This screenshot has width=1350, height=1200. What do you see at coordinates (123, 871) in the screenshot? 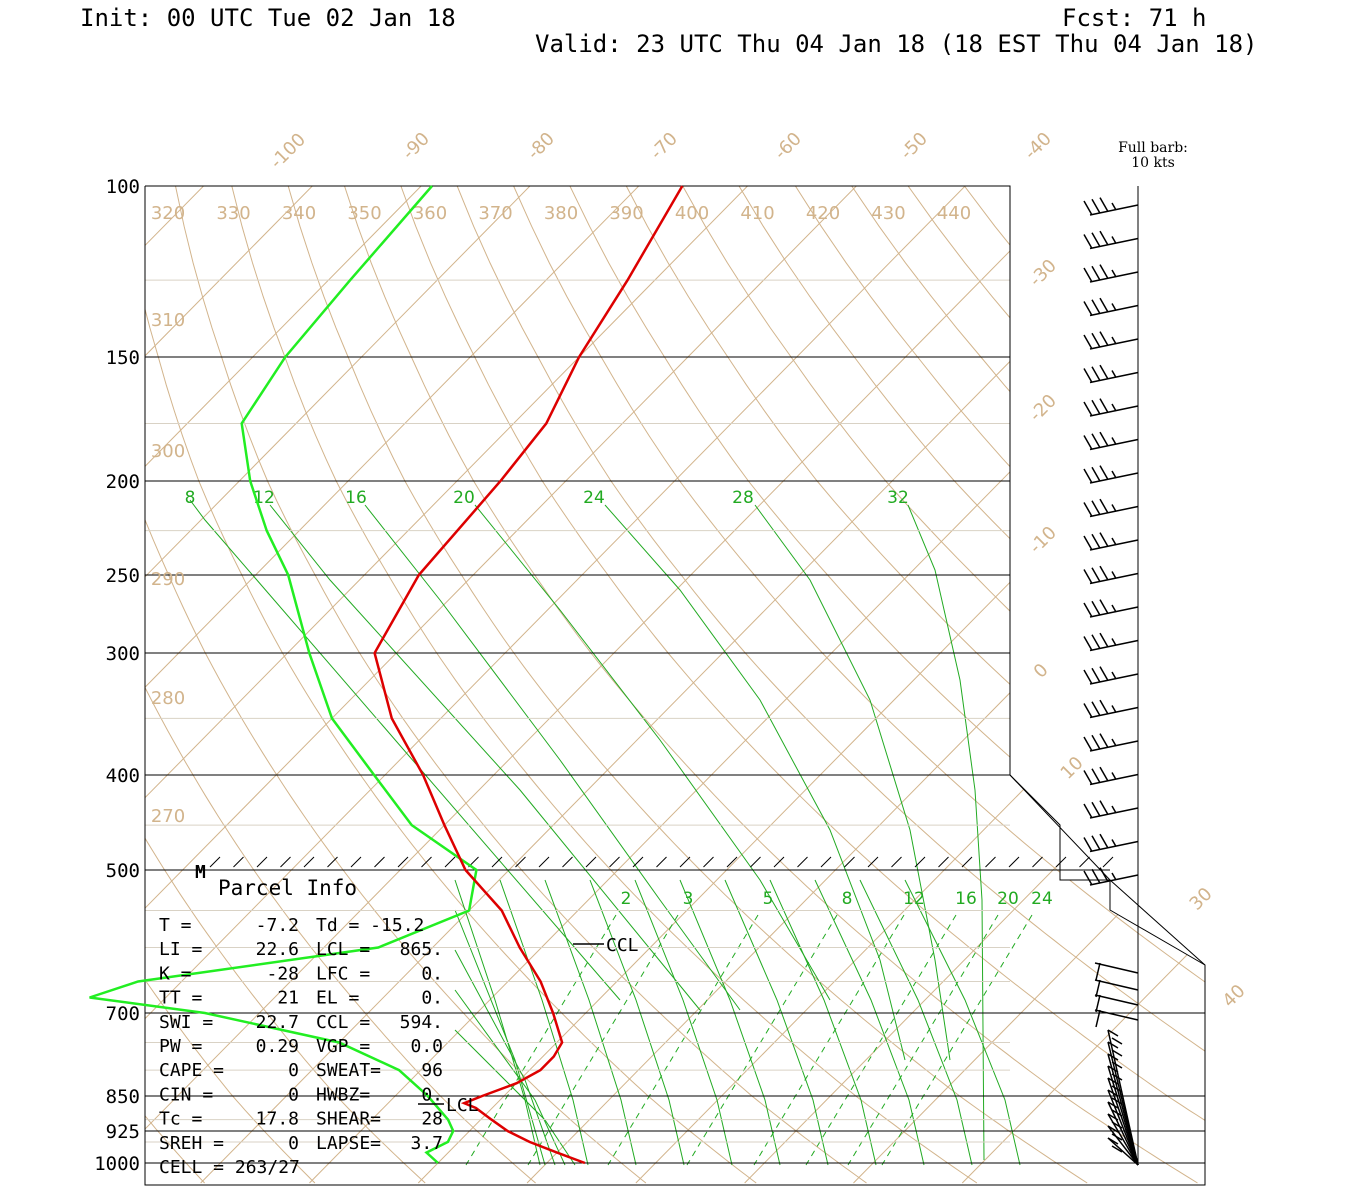
I see `pressure-tick-label: 500` at bounding box center [123, 871].